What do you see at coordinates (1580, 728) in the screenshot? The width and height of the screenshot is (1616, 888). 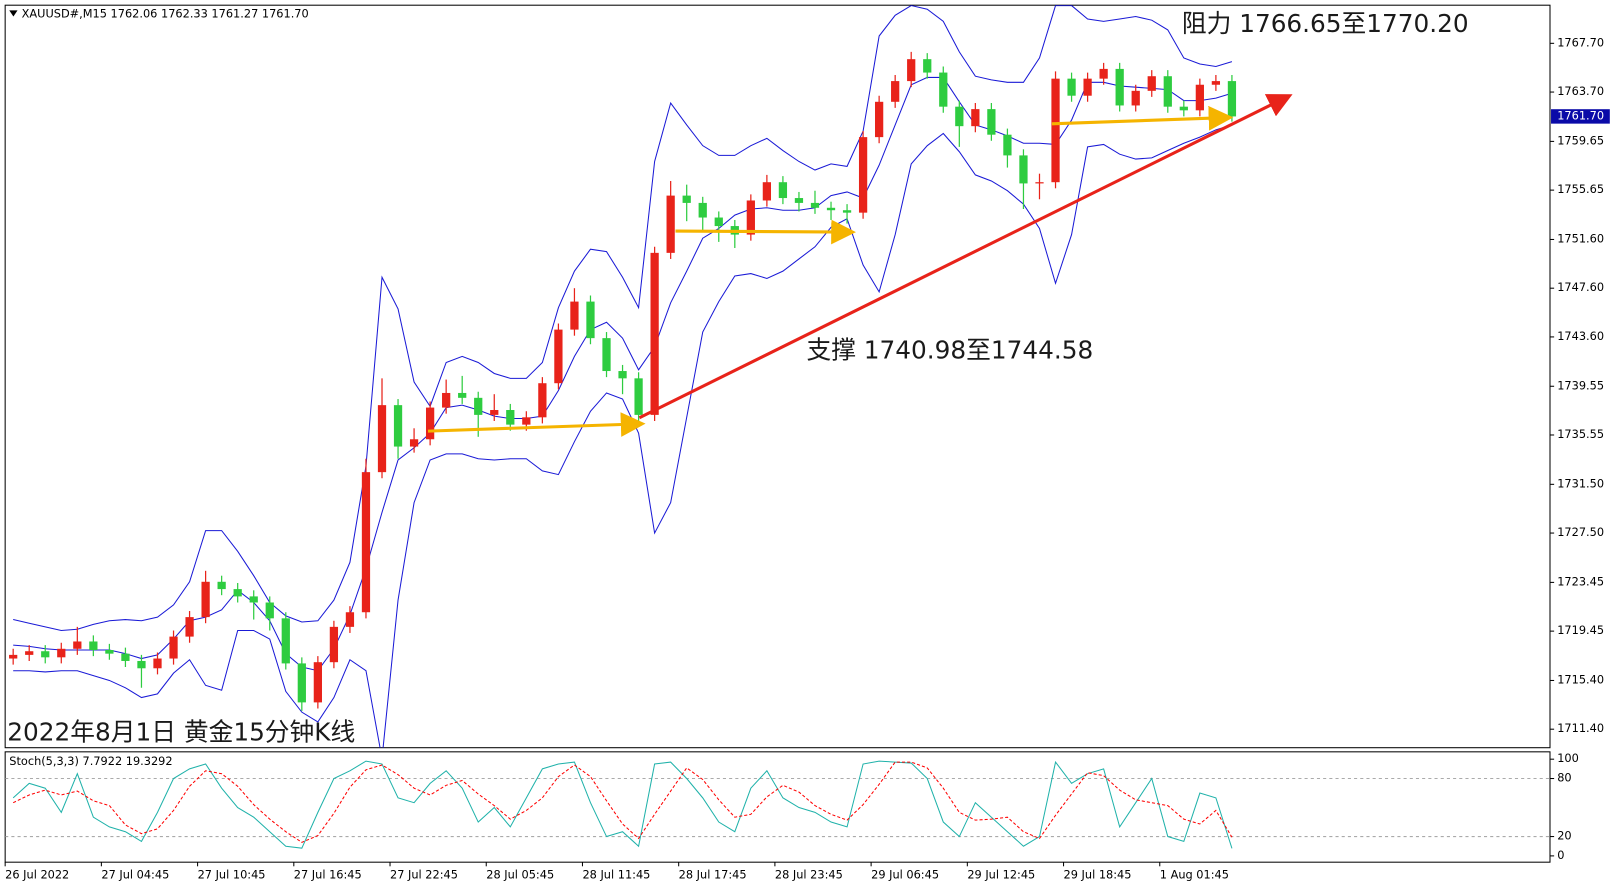 I see `y-tick-label: 1711.40` at bounding box center [1580, 728].